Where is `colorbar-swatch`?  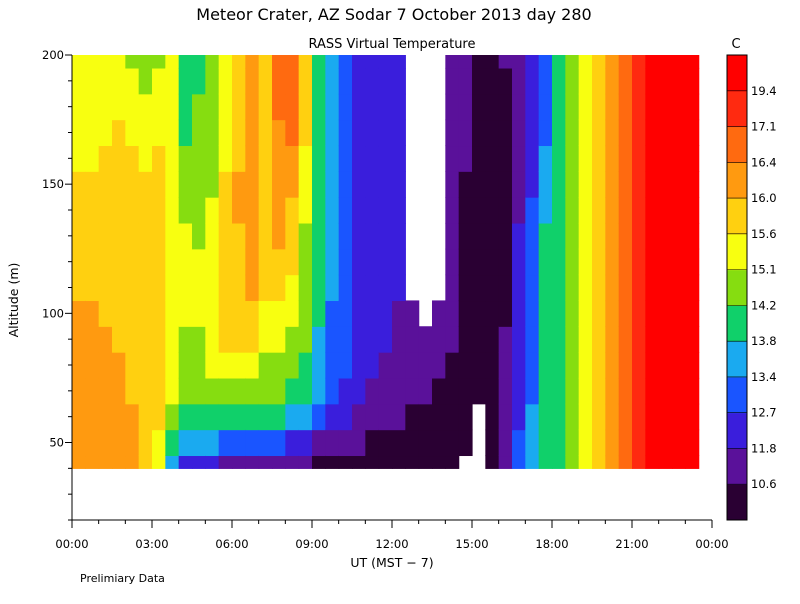
colorbar-swatch is located at coordinates (737, 216).